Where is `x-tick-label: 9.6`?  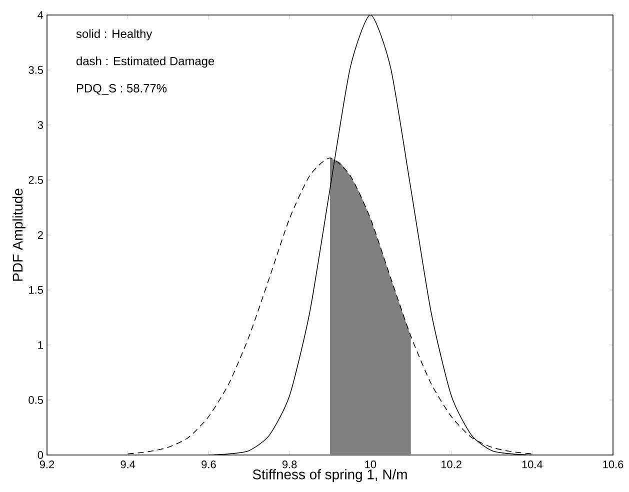 x-tick-label: 9.6 is located at coordinates (209, 464).